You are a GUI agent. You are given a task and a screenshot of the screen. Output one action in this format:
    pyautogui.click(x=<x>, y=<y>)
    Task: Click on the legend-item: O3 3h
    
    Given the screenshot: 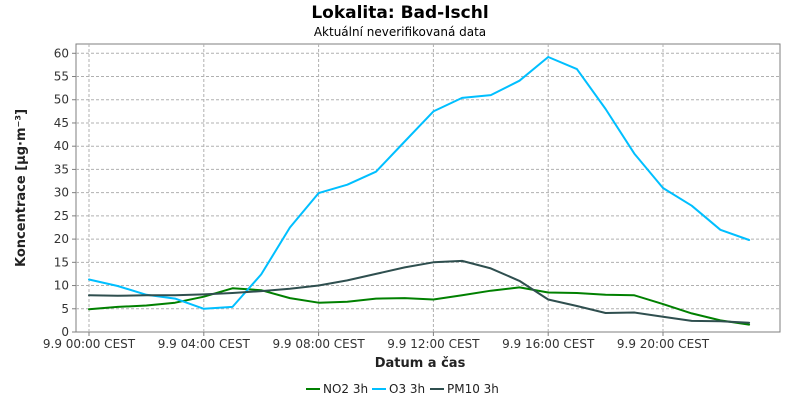 What is the action you would take?
    pyautogui.click(x=398, y=389)
    